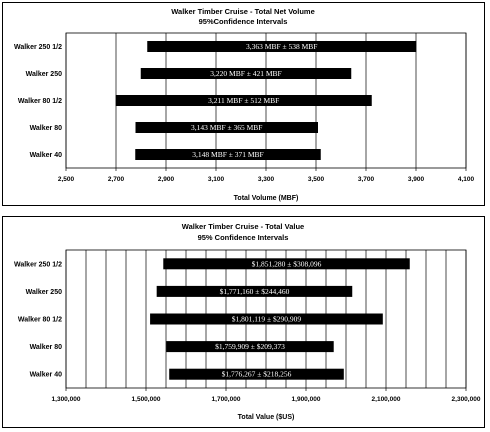  I want to click on bar-data-label: $1,759,909 ± $209,373, so click(250, 346).